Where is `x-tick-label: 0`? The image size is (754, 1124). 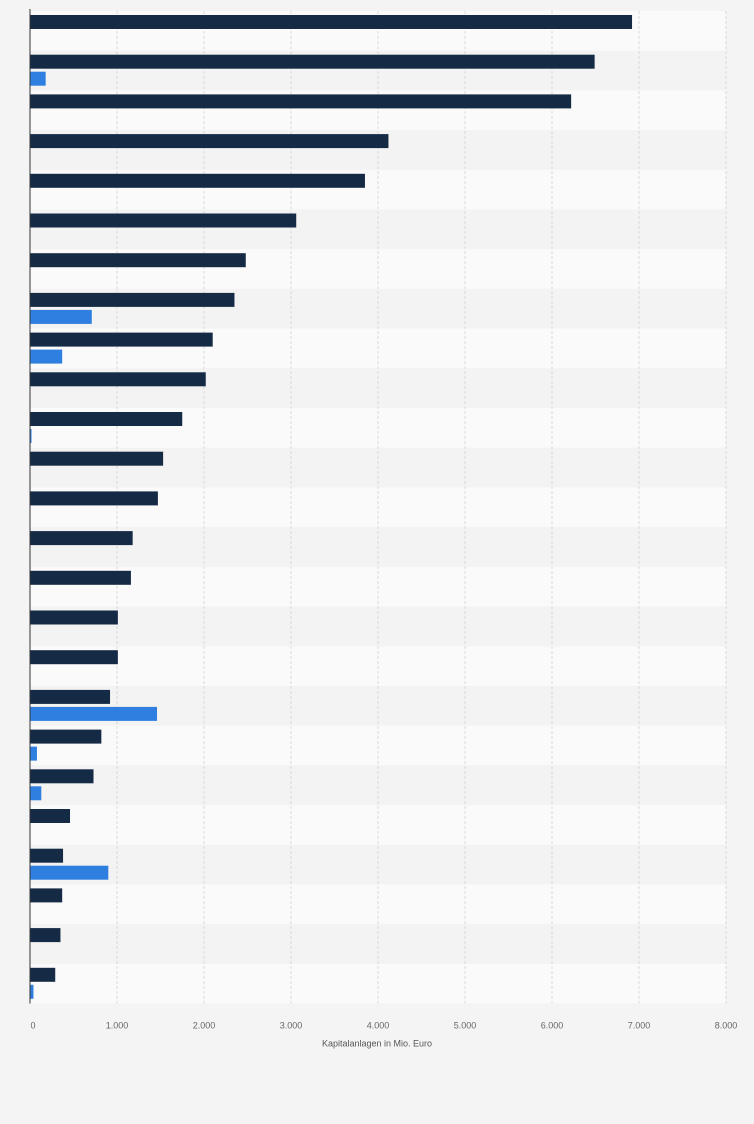 x-tick-label: 0 is located at coordinates (32, 1026).